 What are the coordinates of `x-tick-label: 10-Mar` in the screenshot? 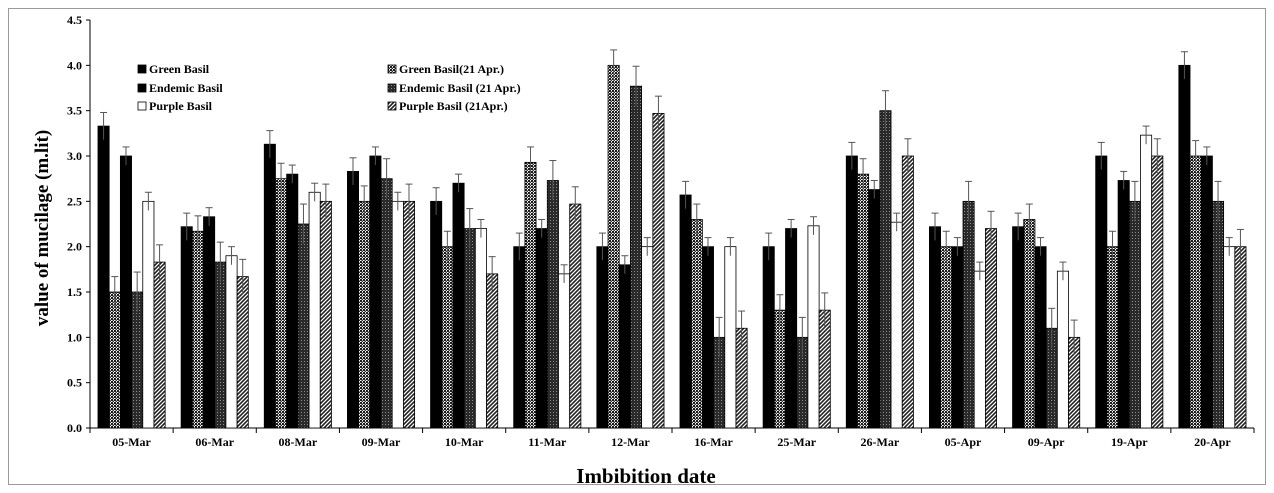 It's located at (464, 442).